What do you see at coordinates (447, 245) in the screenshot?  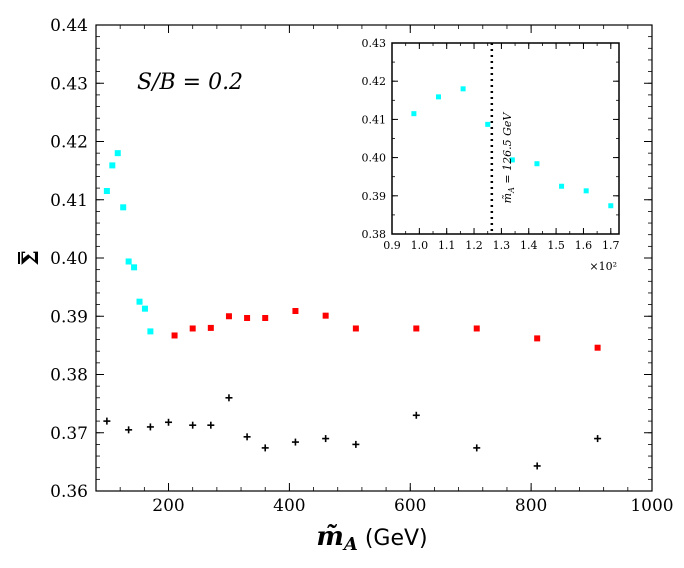 I see `inset-x-tick-label: 1.1` at bounding box center [447, 245].